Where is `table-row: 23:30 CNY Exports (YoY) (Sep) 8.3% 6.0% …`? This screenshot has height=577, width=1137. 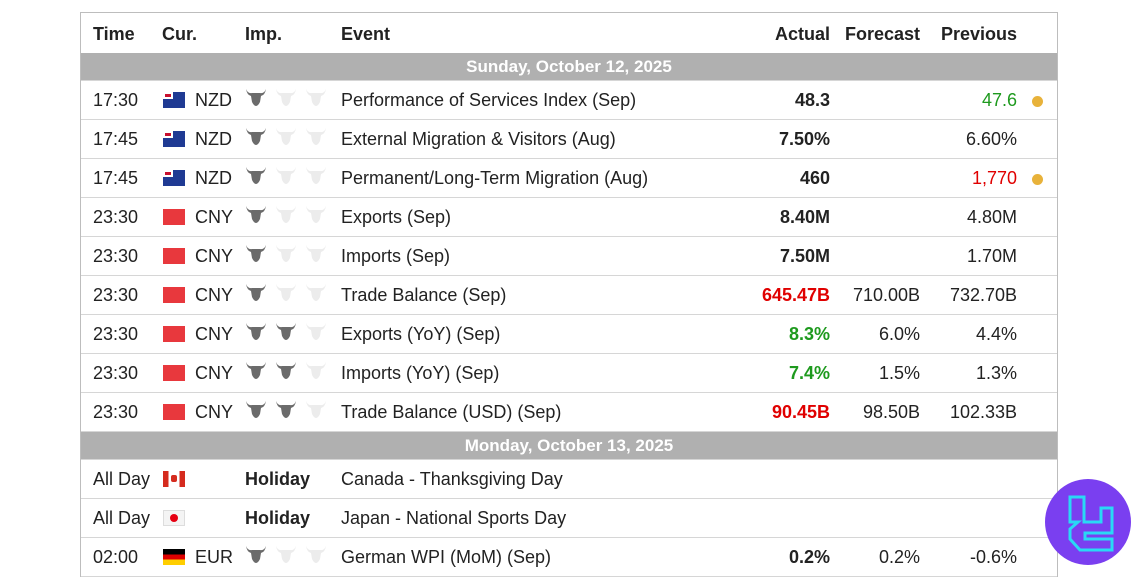
table-row: 23:30 CNY Exports (YoY) (Sep) 8.3% 6.0% … is located at coordinates (569, 334).